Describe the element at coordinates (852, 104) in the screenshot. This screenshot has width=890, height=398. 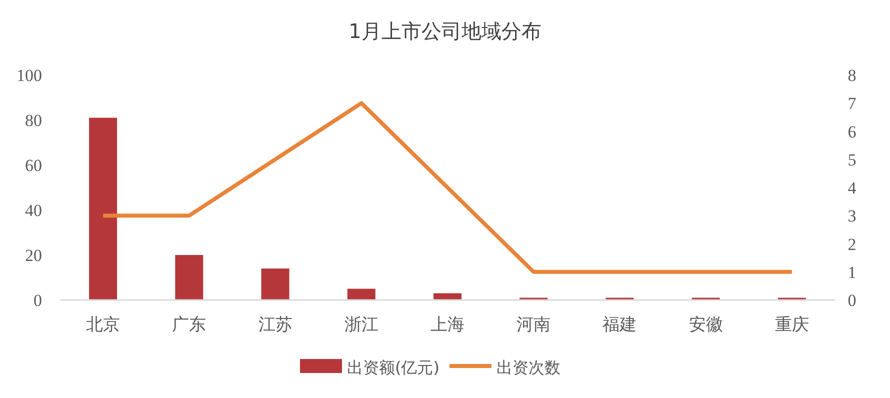
I see `y2-tick-label: 7` at that location.